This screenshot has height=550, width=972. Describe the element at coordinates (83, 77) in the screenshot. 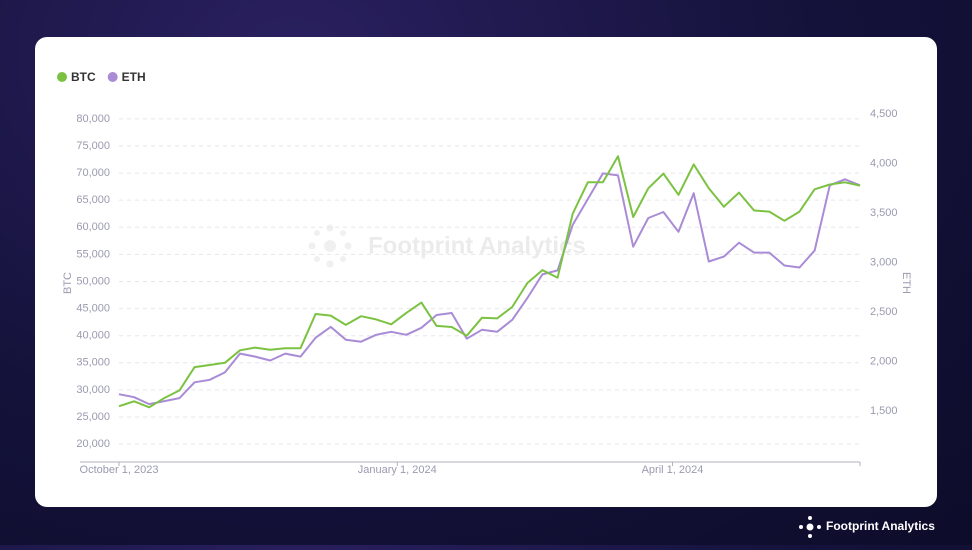

I see `legend-label: BTC` at that location.